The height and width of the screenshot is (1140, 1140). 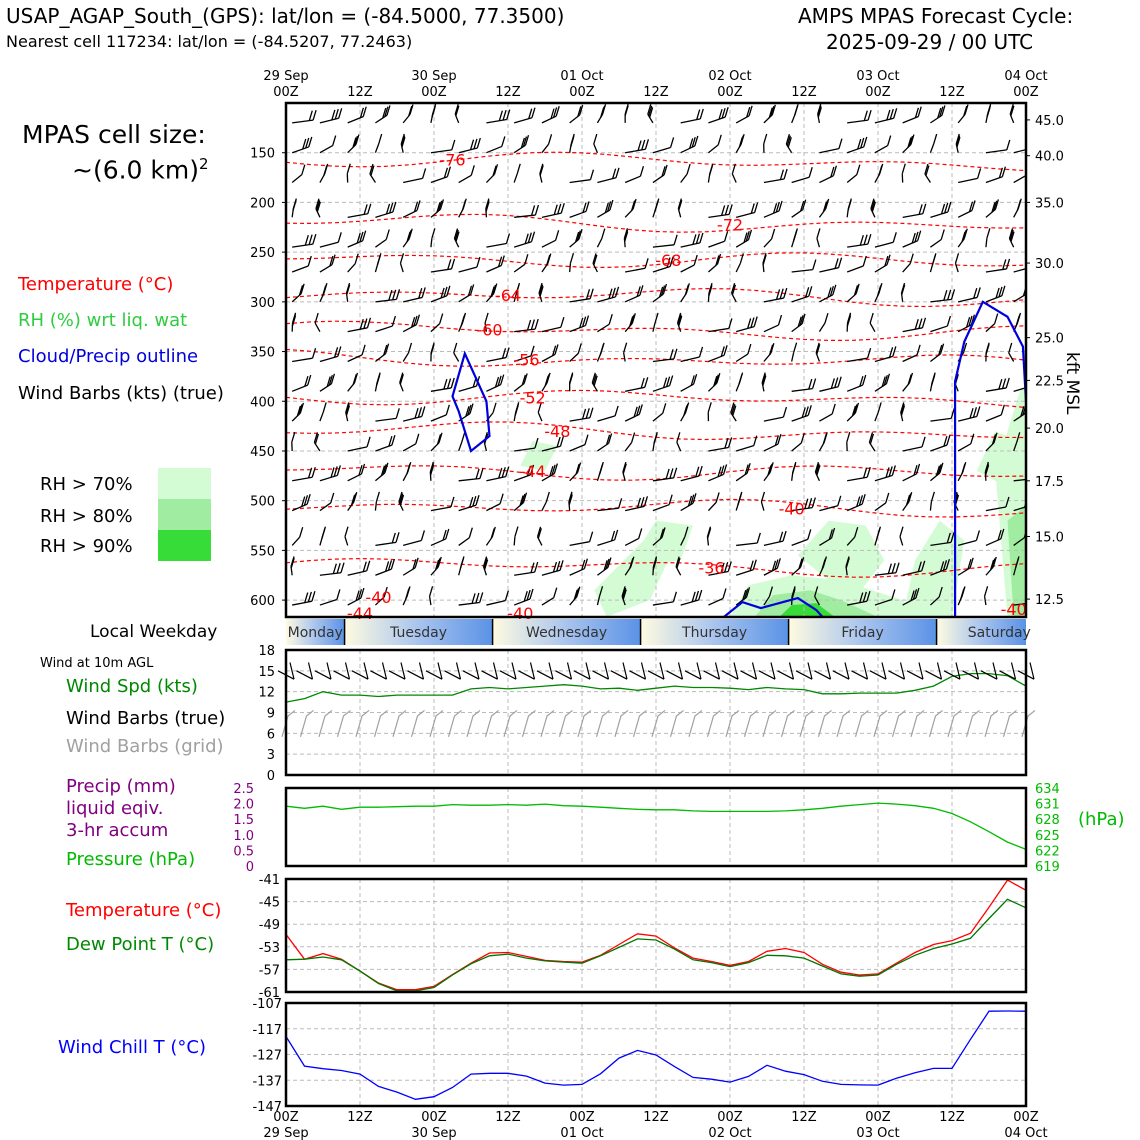 I want to click on temperature-contour, so click(x=656, y=473).